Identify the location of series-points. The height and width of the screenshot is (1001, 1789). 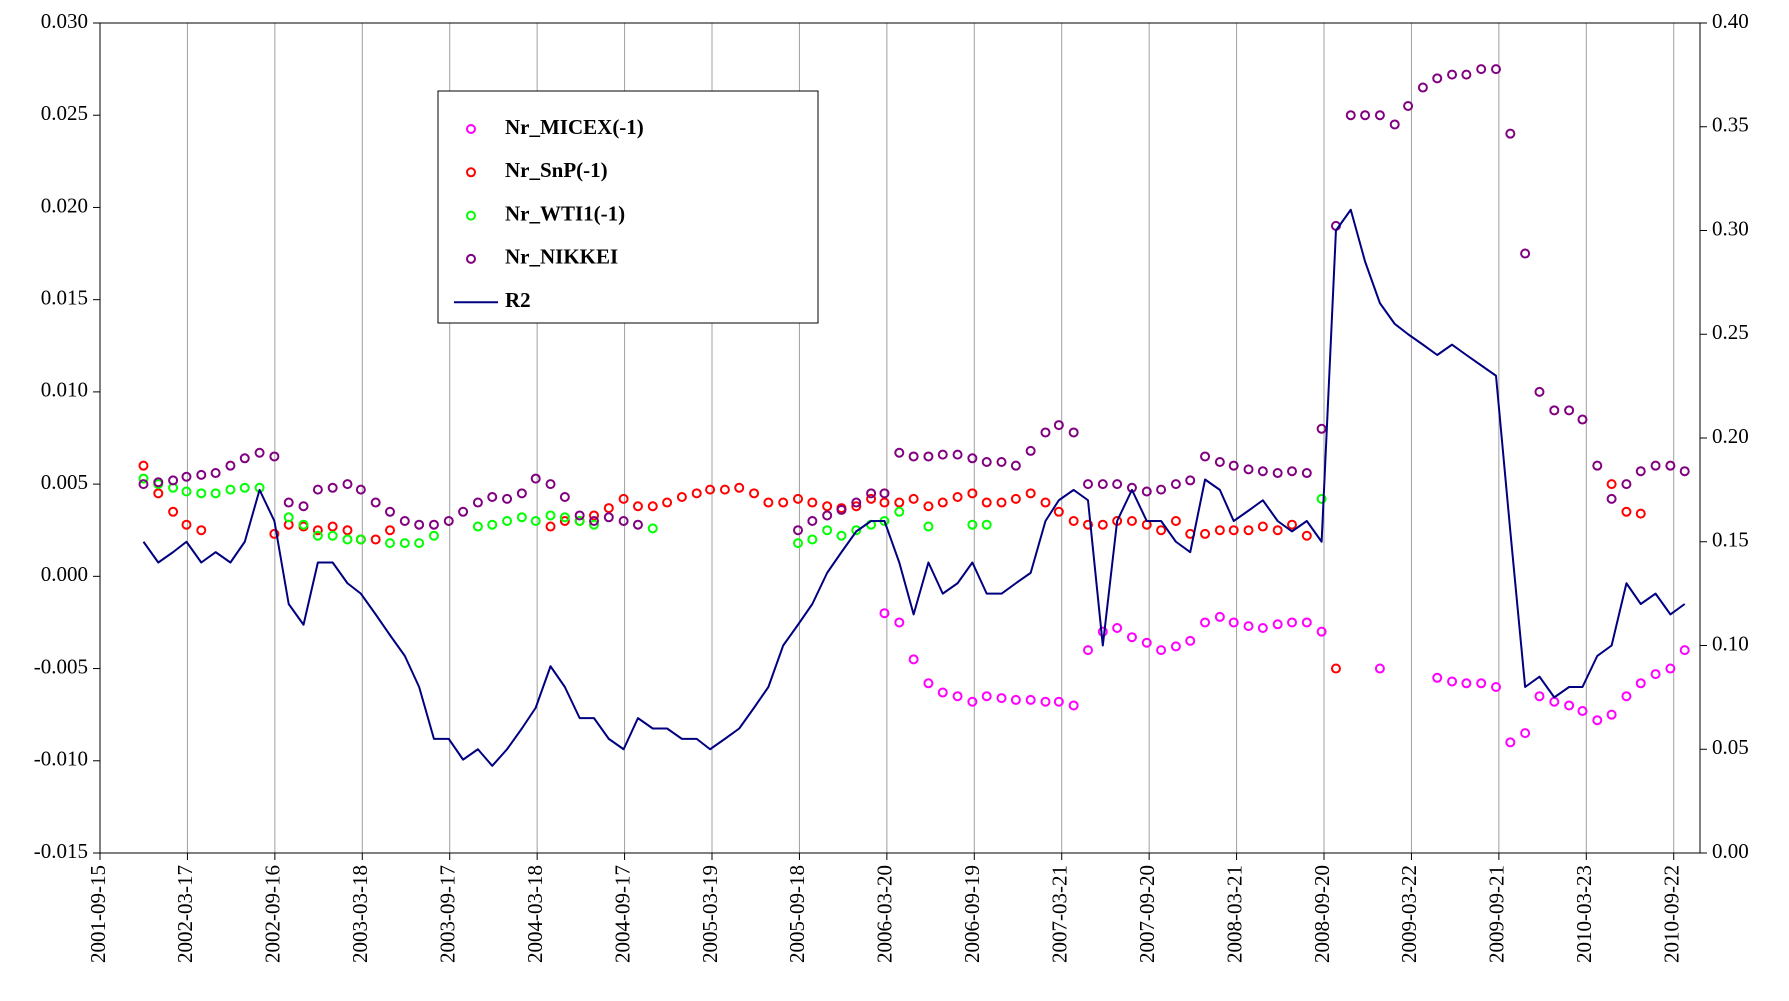
(732, 511).